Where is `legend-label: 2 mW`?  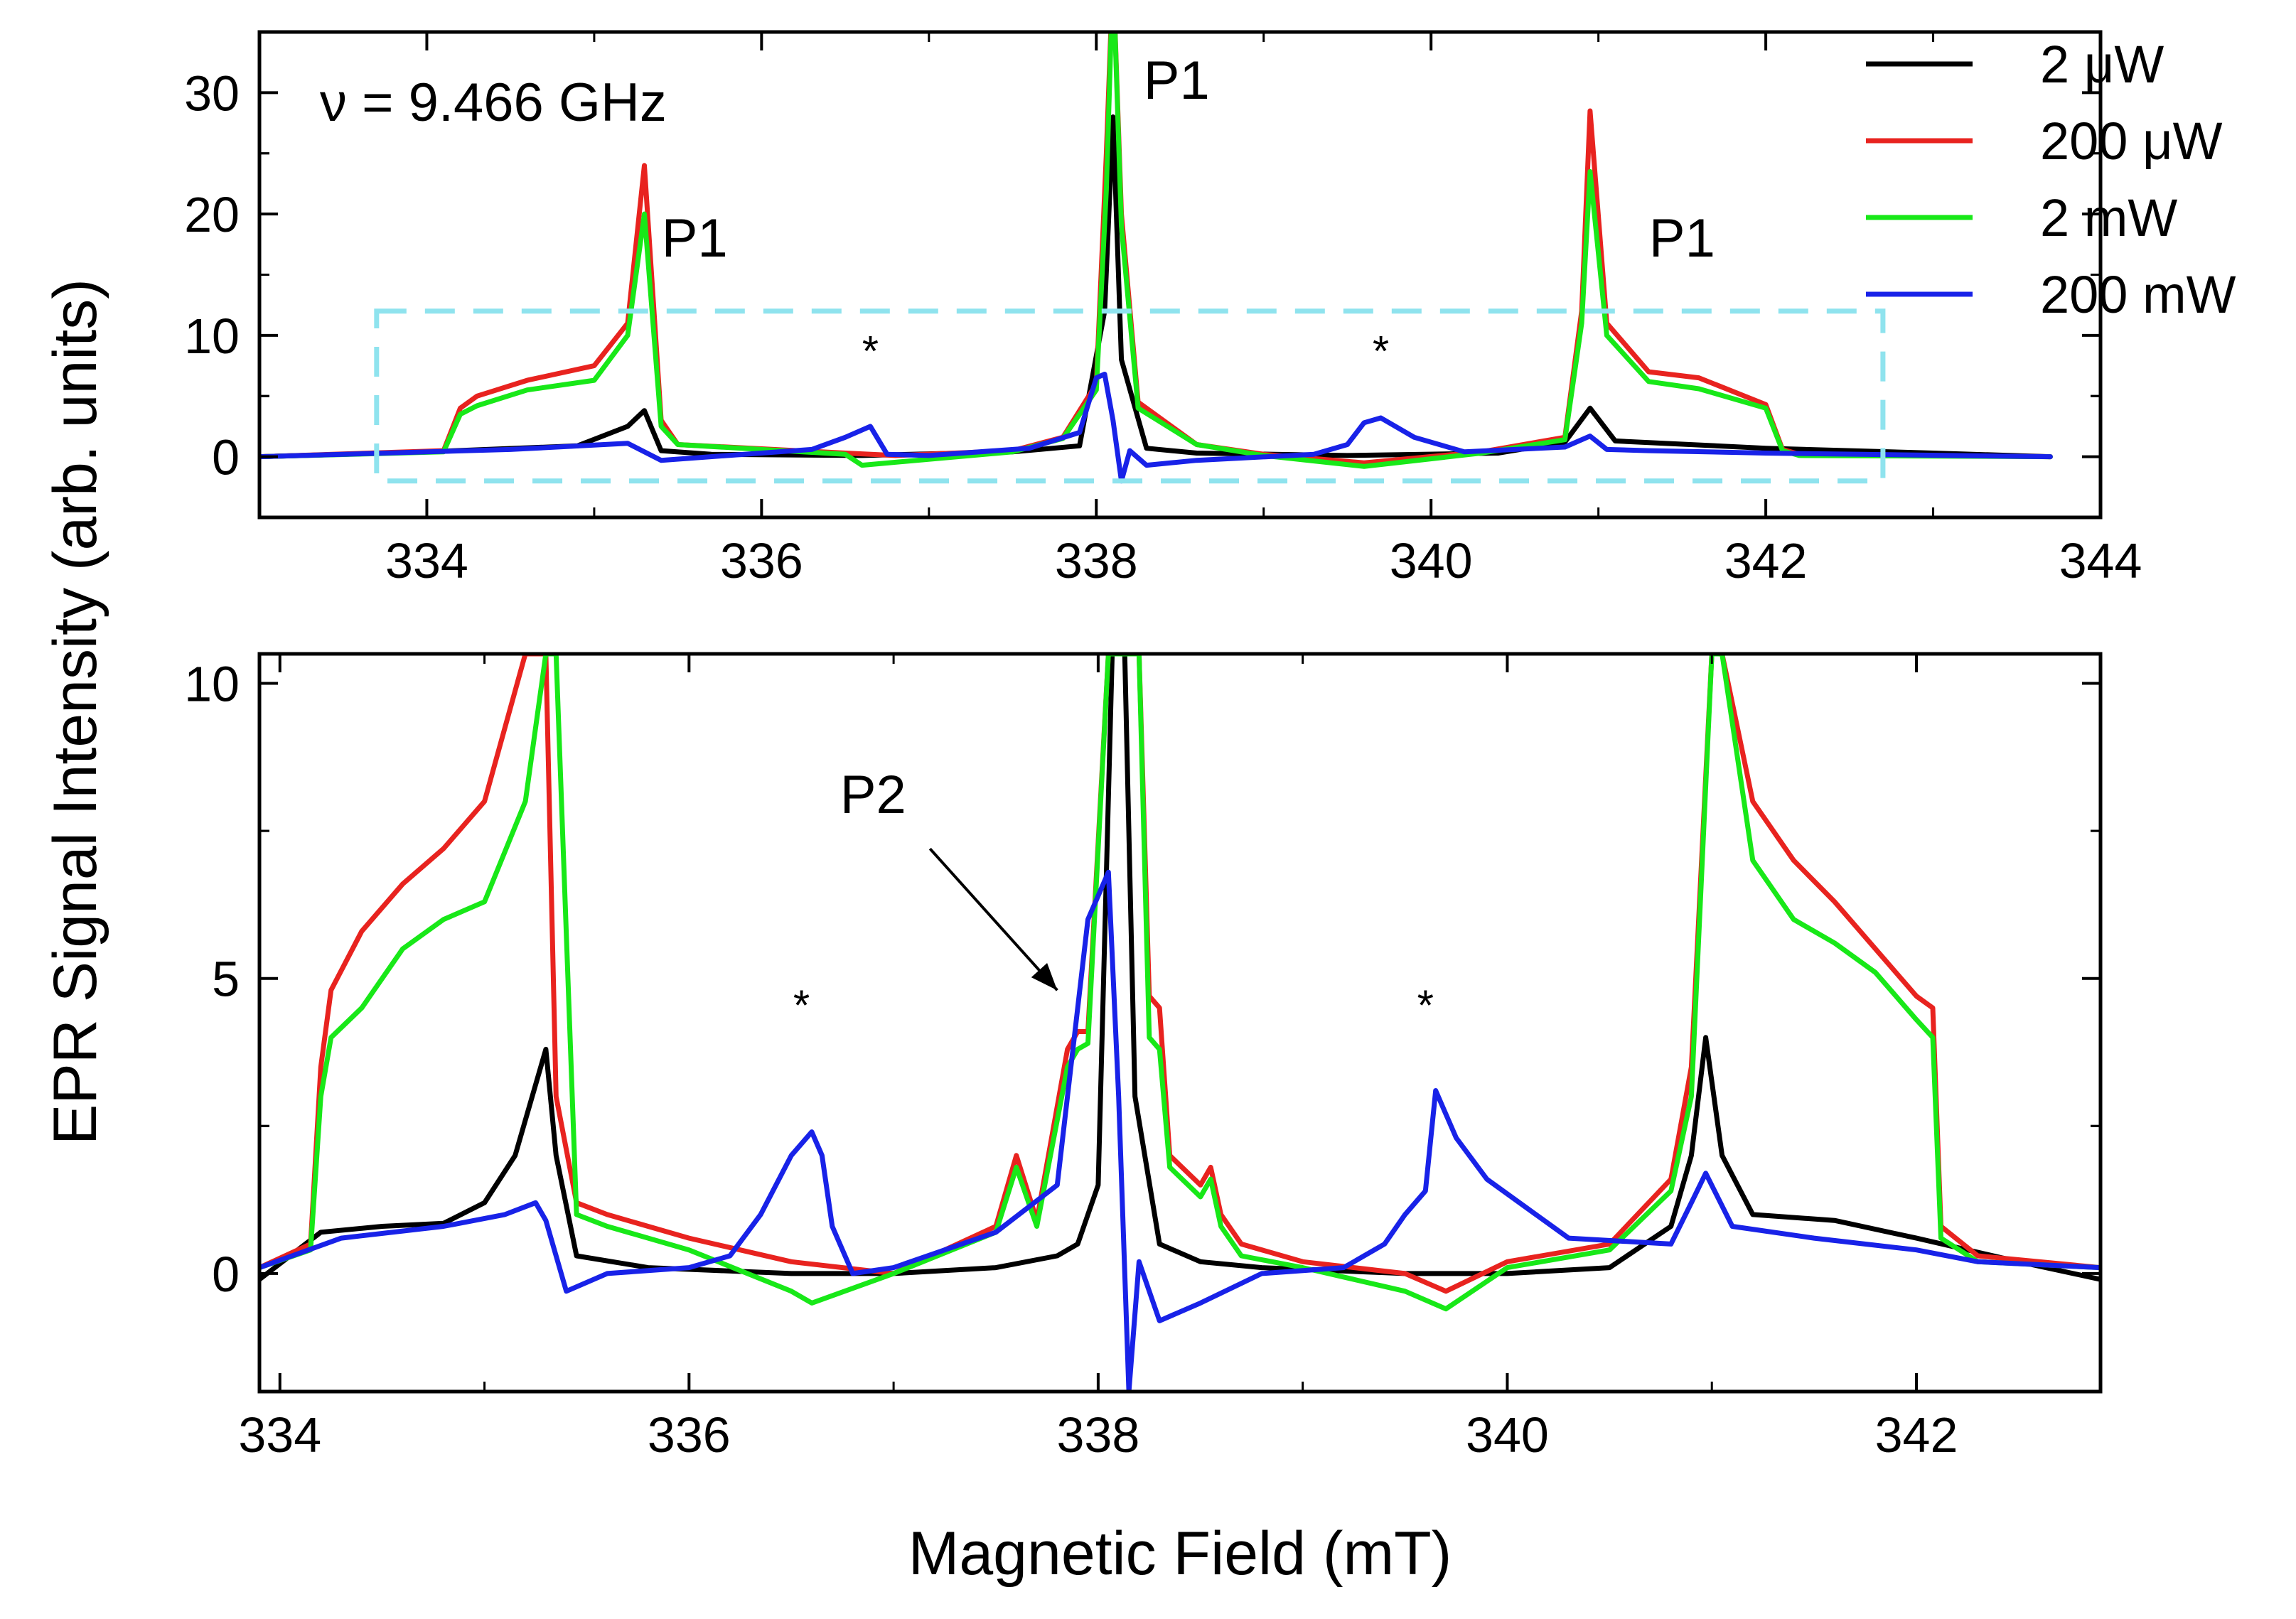
legend-label: 2 mW is located at coordinates (2108, 217).